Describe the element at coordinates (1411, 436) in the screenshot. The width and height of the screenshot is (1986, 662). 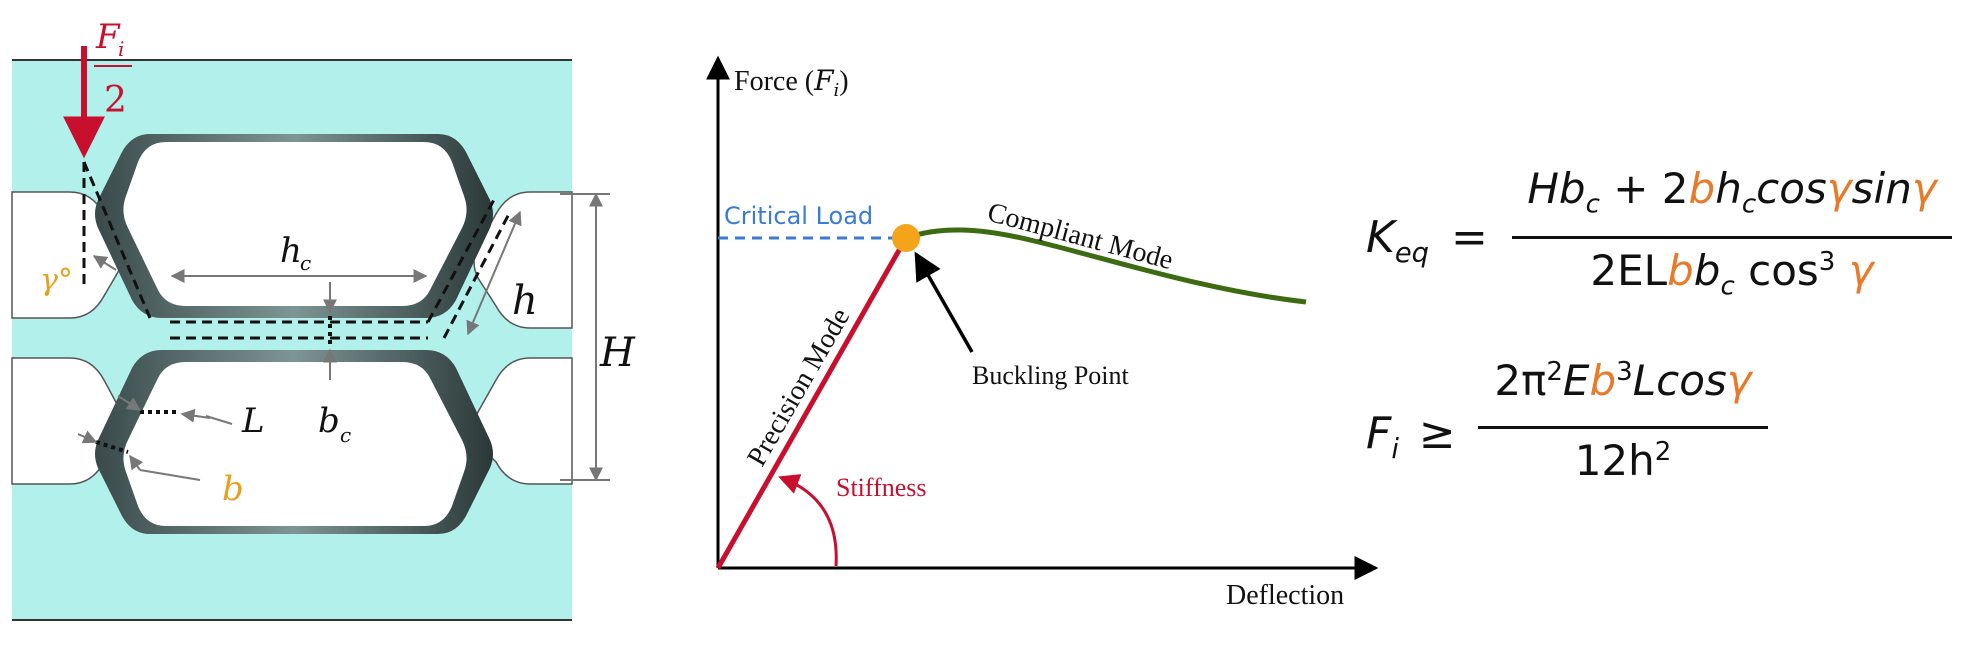
I see `fi-lhs: Fi ≥` at that location.